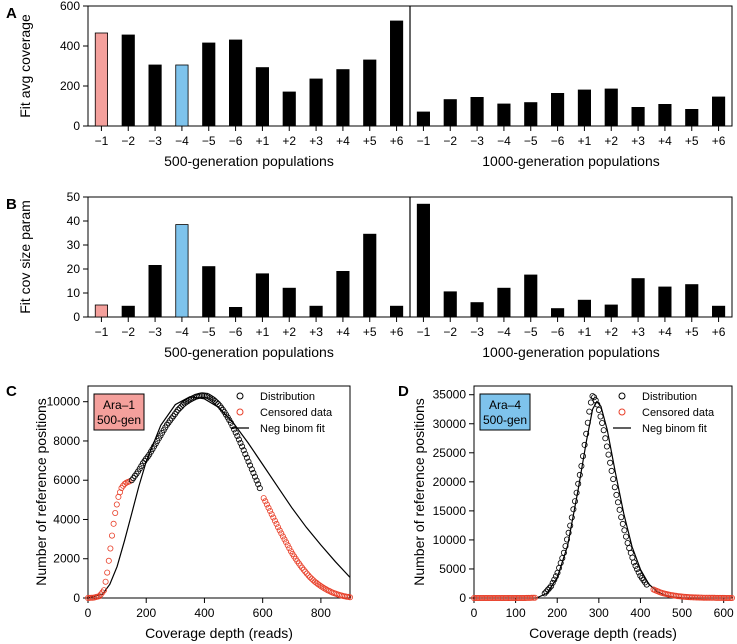  What do you see at coordinates (66, 480) in the screenshot?
I see `y-tick-label: 6000` at bounding box center [66, 480].